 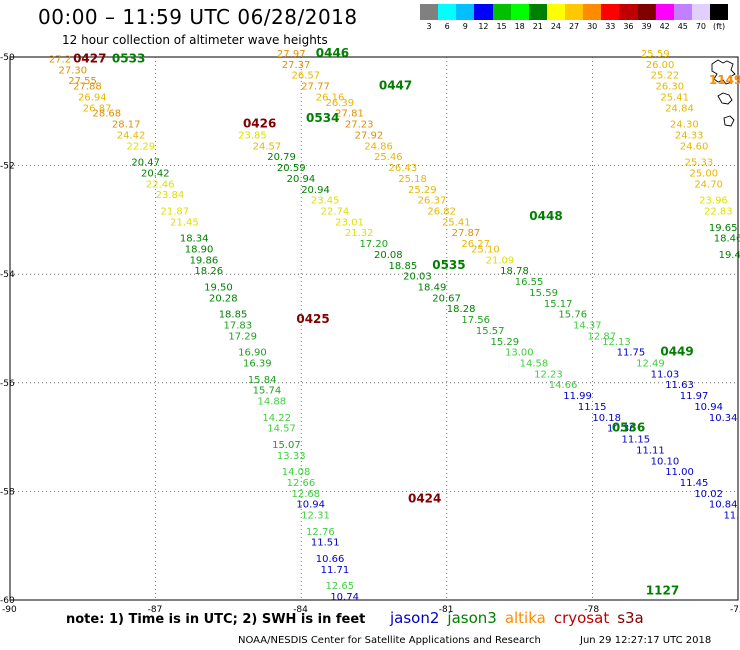 I want to click on swh-value: 20.59, so click(x=291, y=168).